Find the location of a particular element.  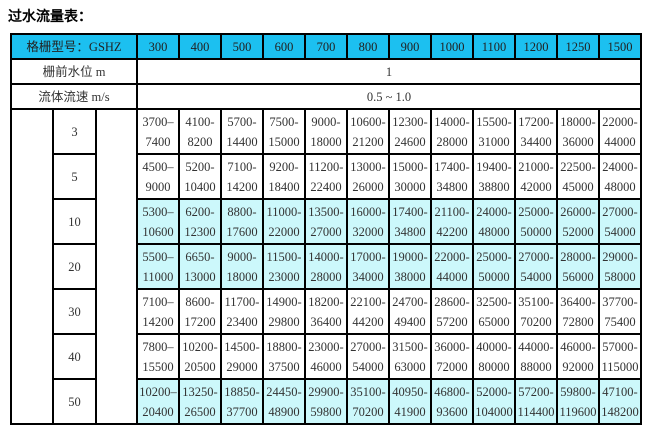

range-min: 9000- is located at coordinates (326, 121).